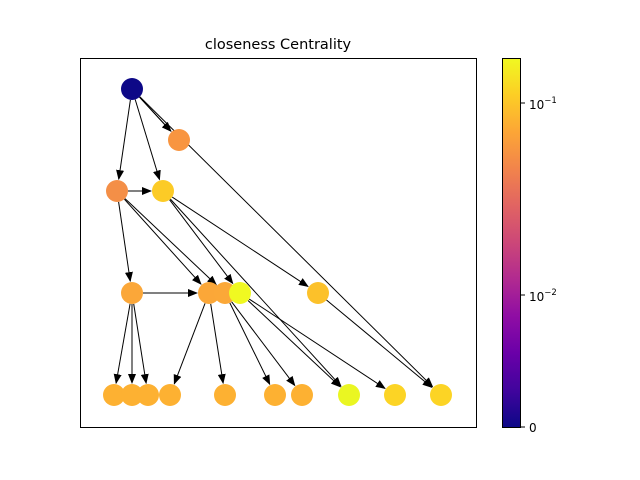 The image size is (640, 480). What do you see at coordinates (543, 296) in the screenshot?
I see `colorbar-tick-label: 10⁻²` at bounding box center [543, 296].